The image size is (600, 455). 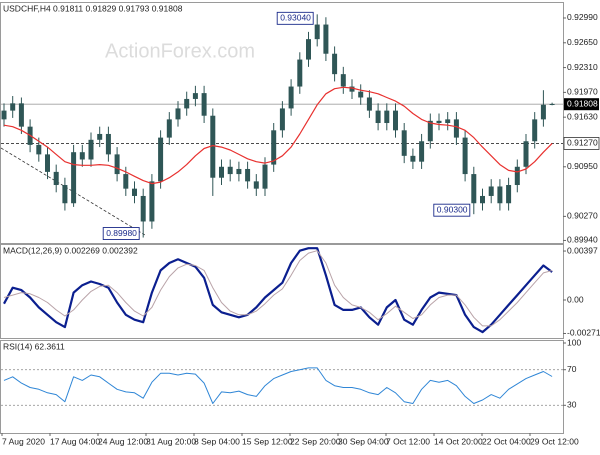 What do you see at coordinates (582, 17) in the screenshot?
I see `y-tick-label: 0.92990` at bounding box center [582, 17].